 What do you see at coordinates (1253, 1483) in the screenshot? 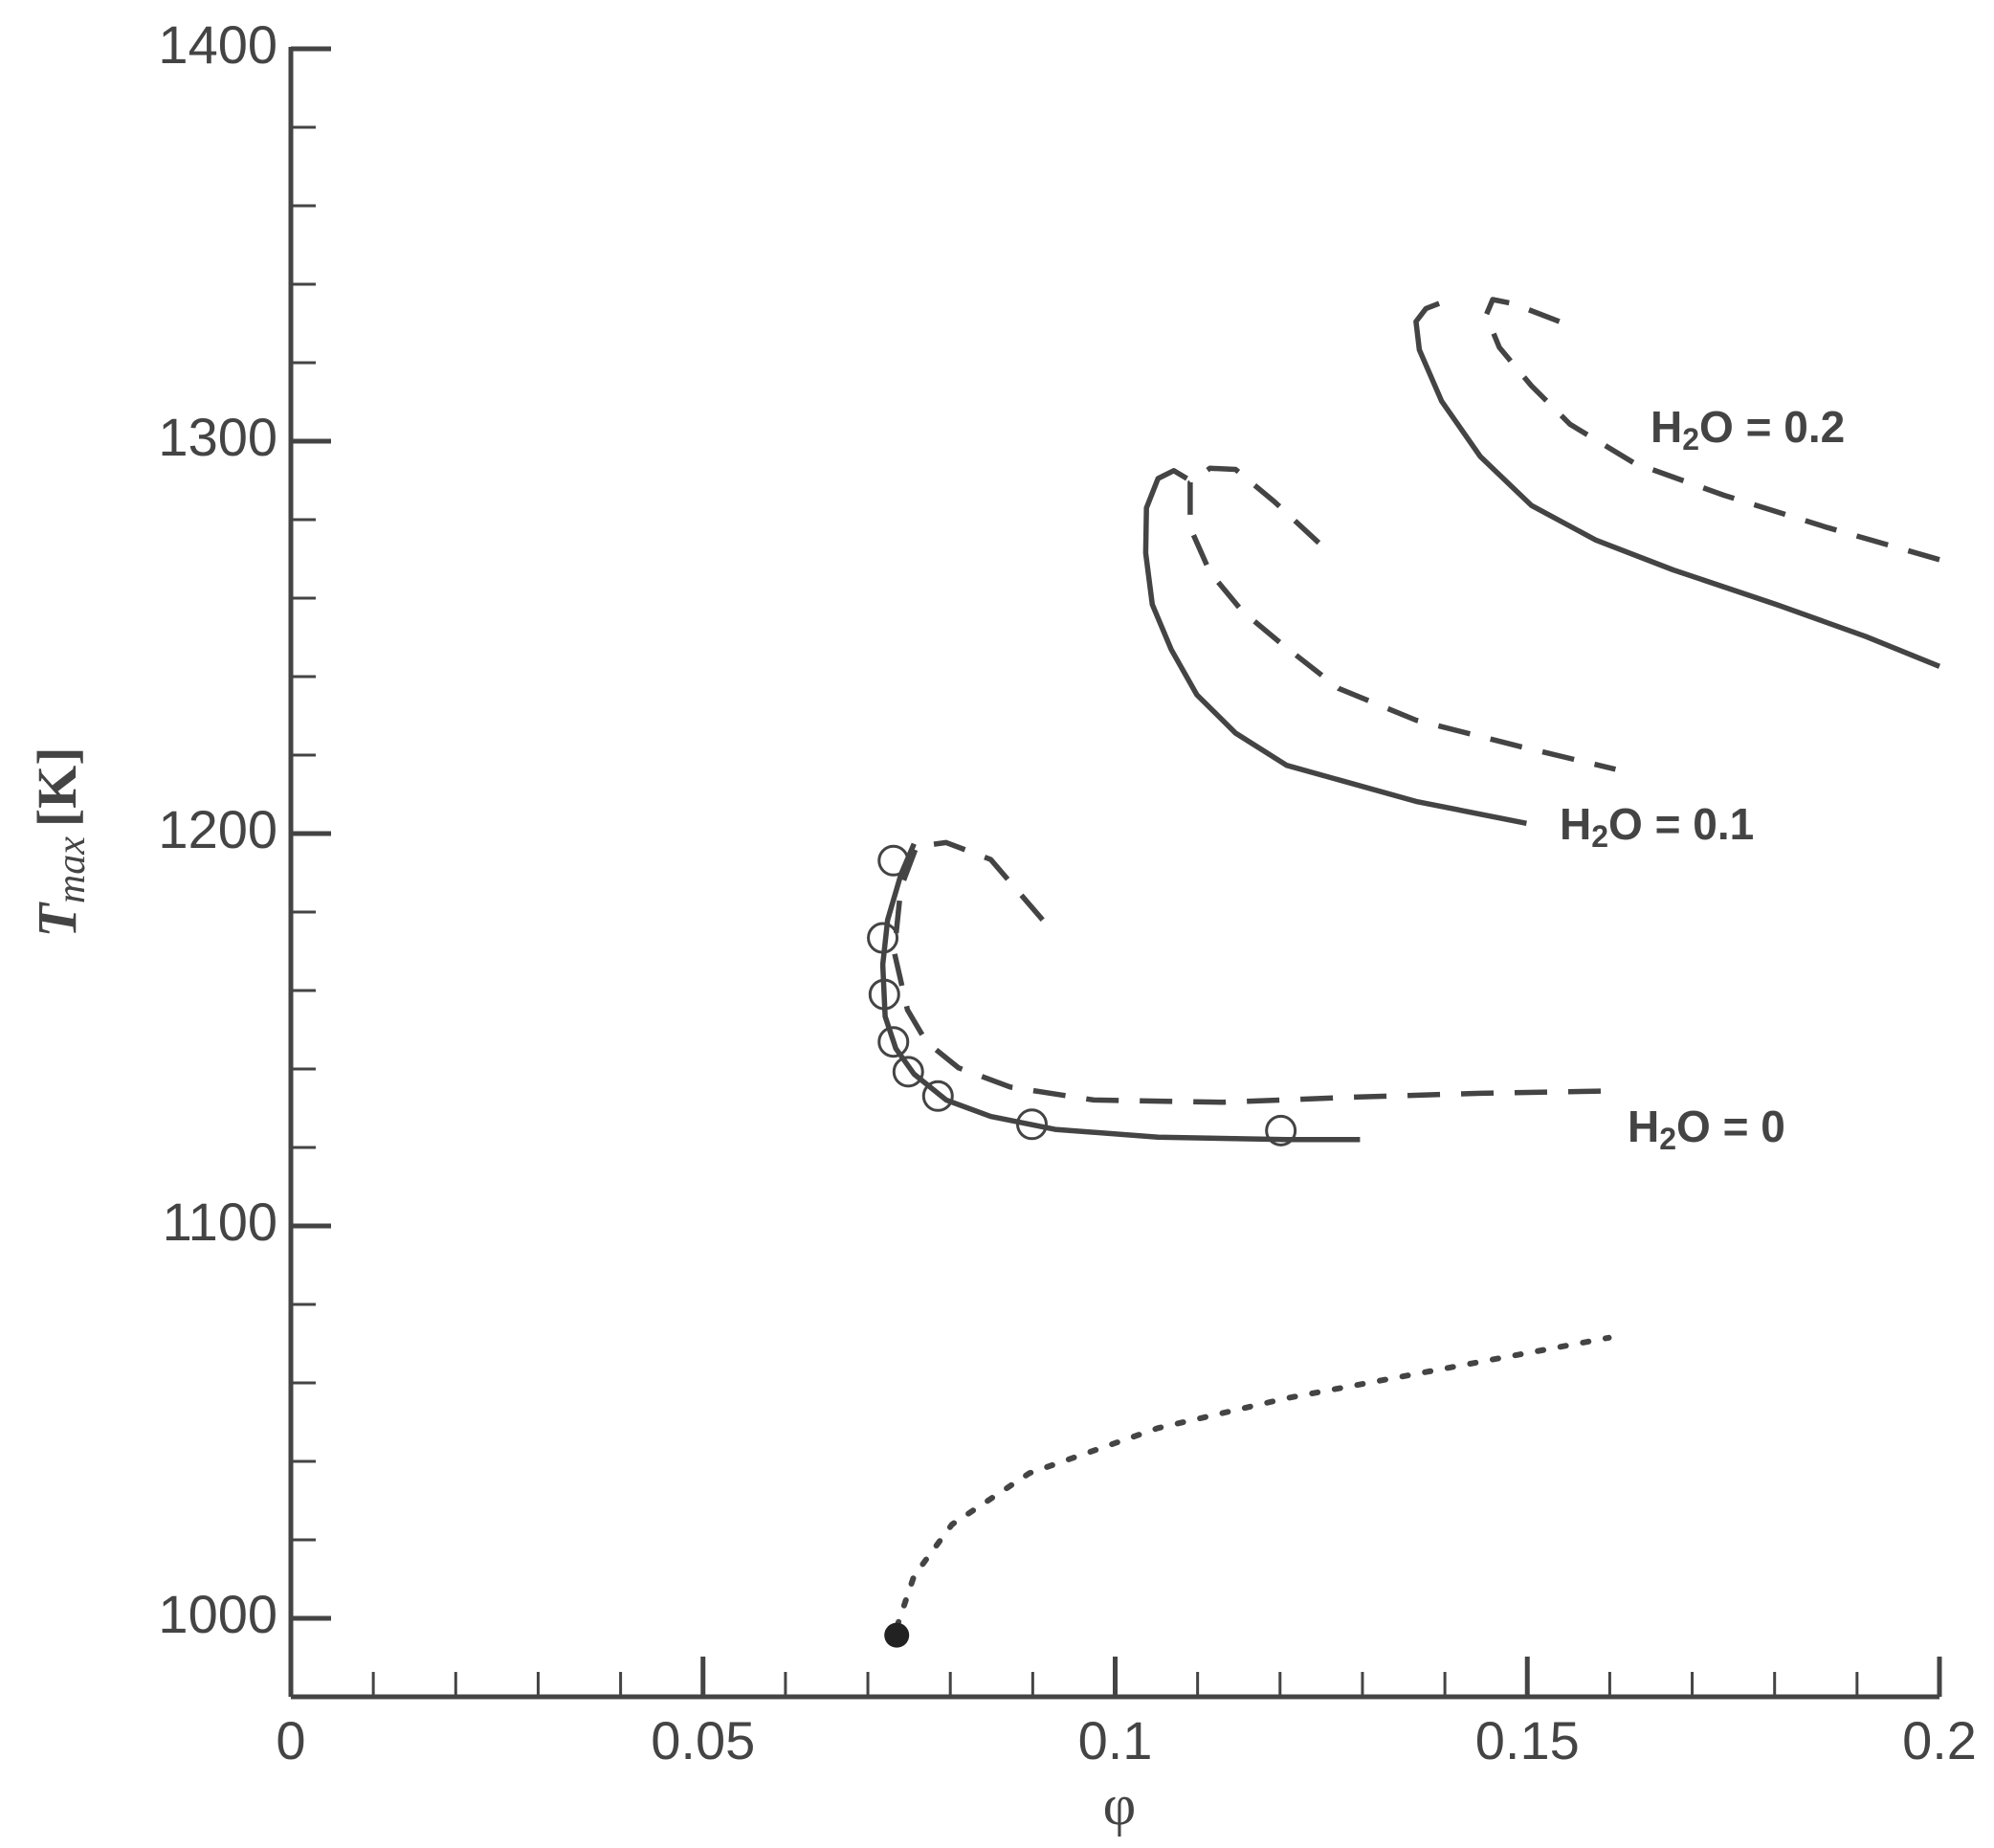
I see `line-dotted` at bounding box center [1253, 1483].